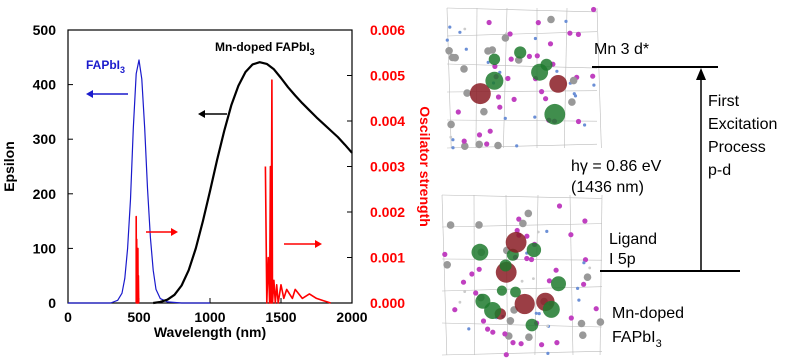 The width and height of the screenshot is (796, 363). Describe the element at coordinates (209, 317) in the screenshot. I see `x-tick-label: 1000` at that location.